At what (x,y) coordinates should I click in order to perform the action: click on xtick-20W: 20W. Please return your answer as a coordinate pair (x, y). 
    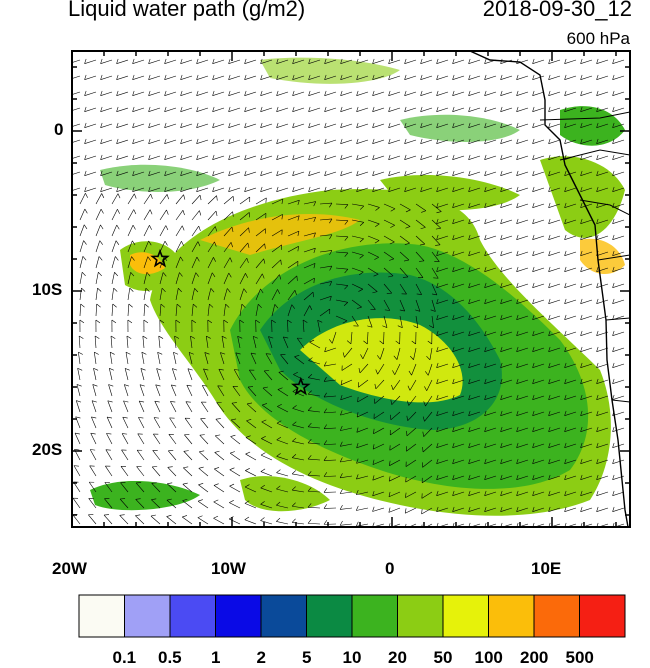
    Looking at the image, I should click on (69, 569).